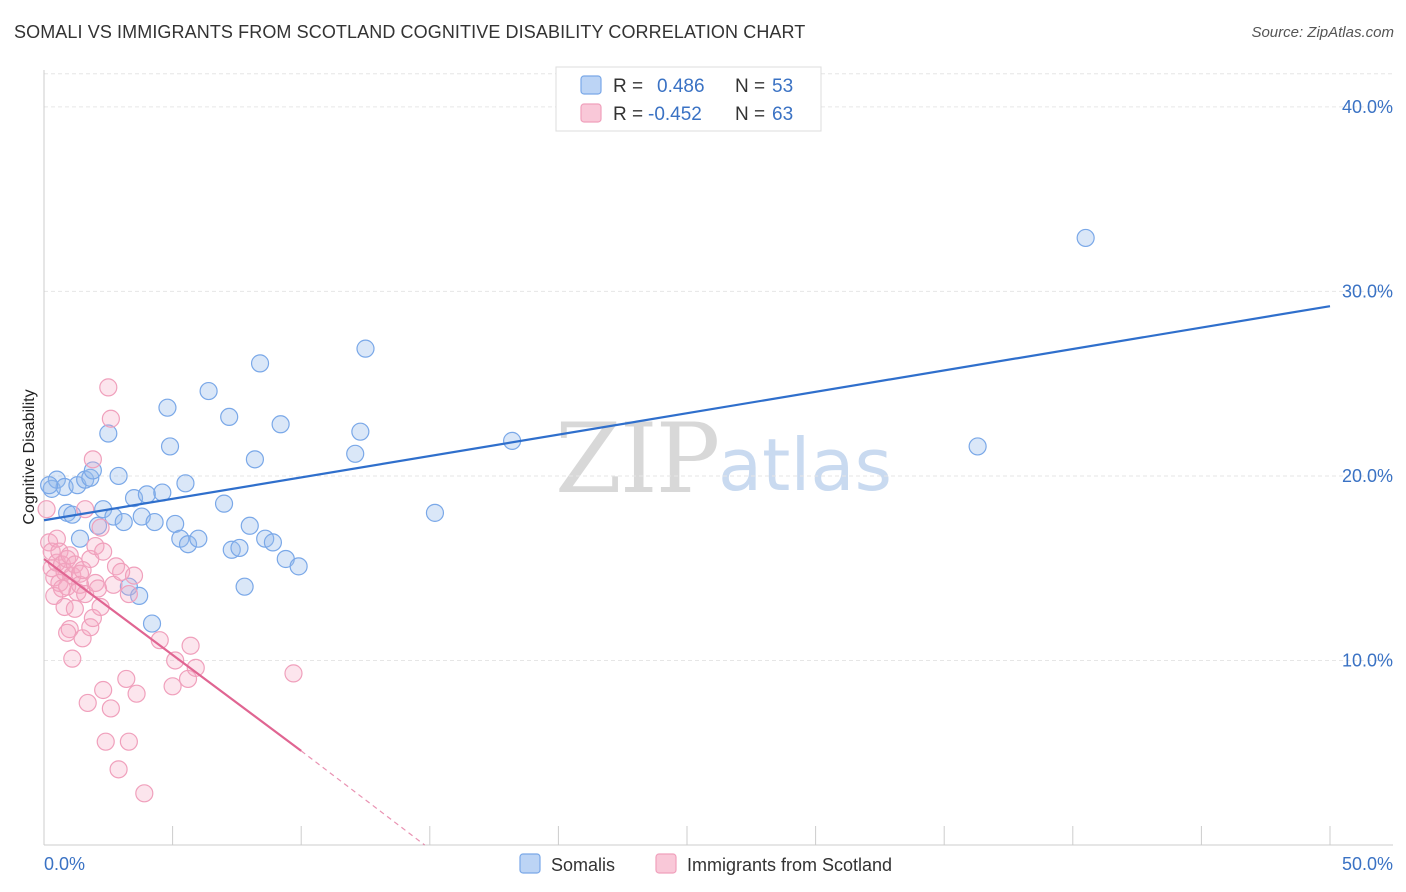 The width and height of the screenshot is (1406, 892). What do you see at coordinates (591, 85) in the screenshot?
I see `legend-swatch-somali` at bounding box center [591, 85].